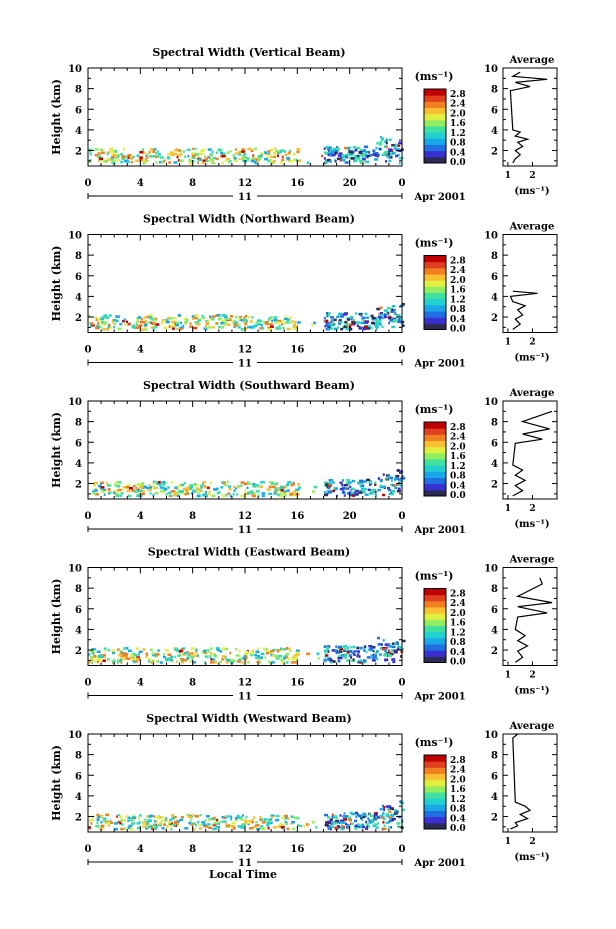  What do you see at coordinates (75, 402) in the screenshot?
I see `y-tick-label: 10` at bounding box center [75, 402].